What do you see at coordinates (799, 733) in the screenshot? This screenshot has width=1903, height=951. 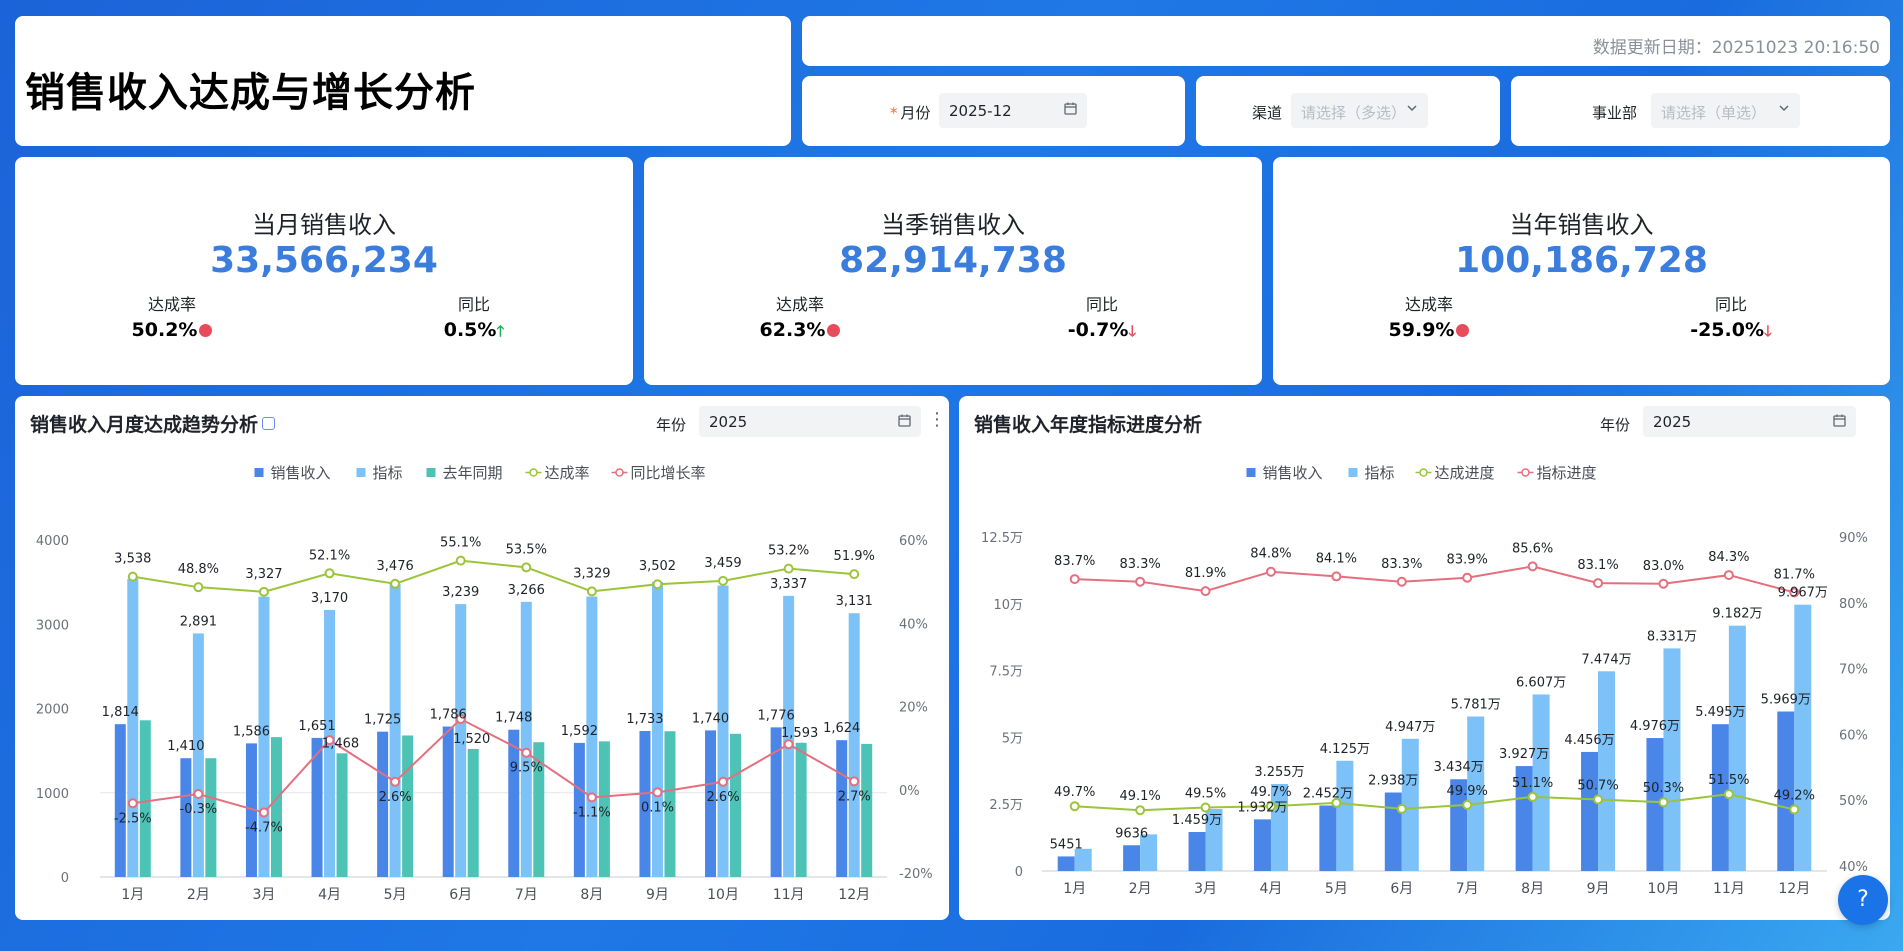 I see `data-label: 1,593` at bounding box center [799, 733].